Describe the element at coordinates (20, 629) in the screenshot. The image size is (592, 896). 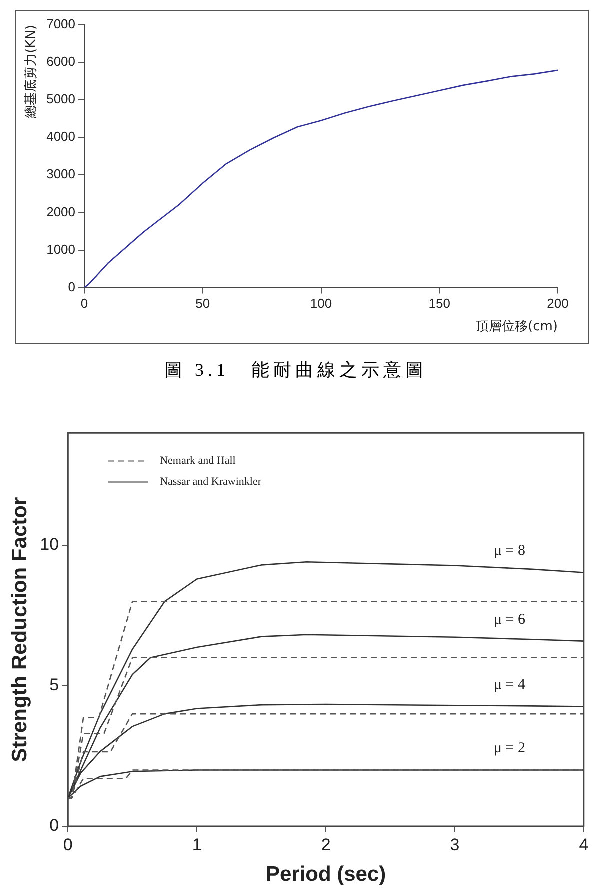
I see `y-axis-title: Strength Reduction Factor` at that location.